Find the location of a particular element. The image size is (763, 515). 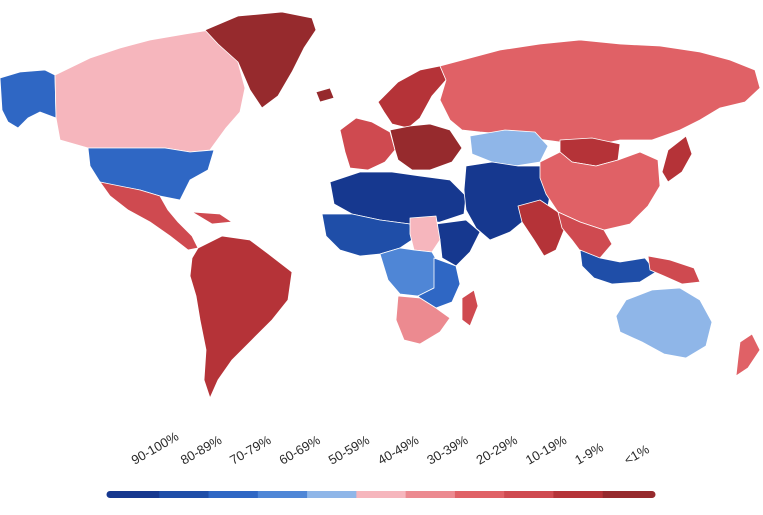

legend-label: 1-9% is located at coordinates (589, 453).